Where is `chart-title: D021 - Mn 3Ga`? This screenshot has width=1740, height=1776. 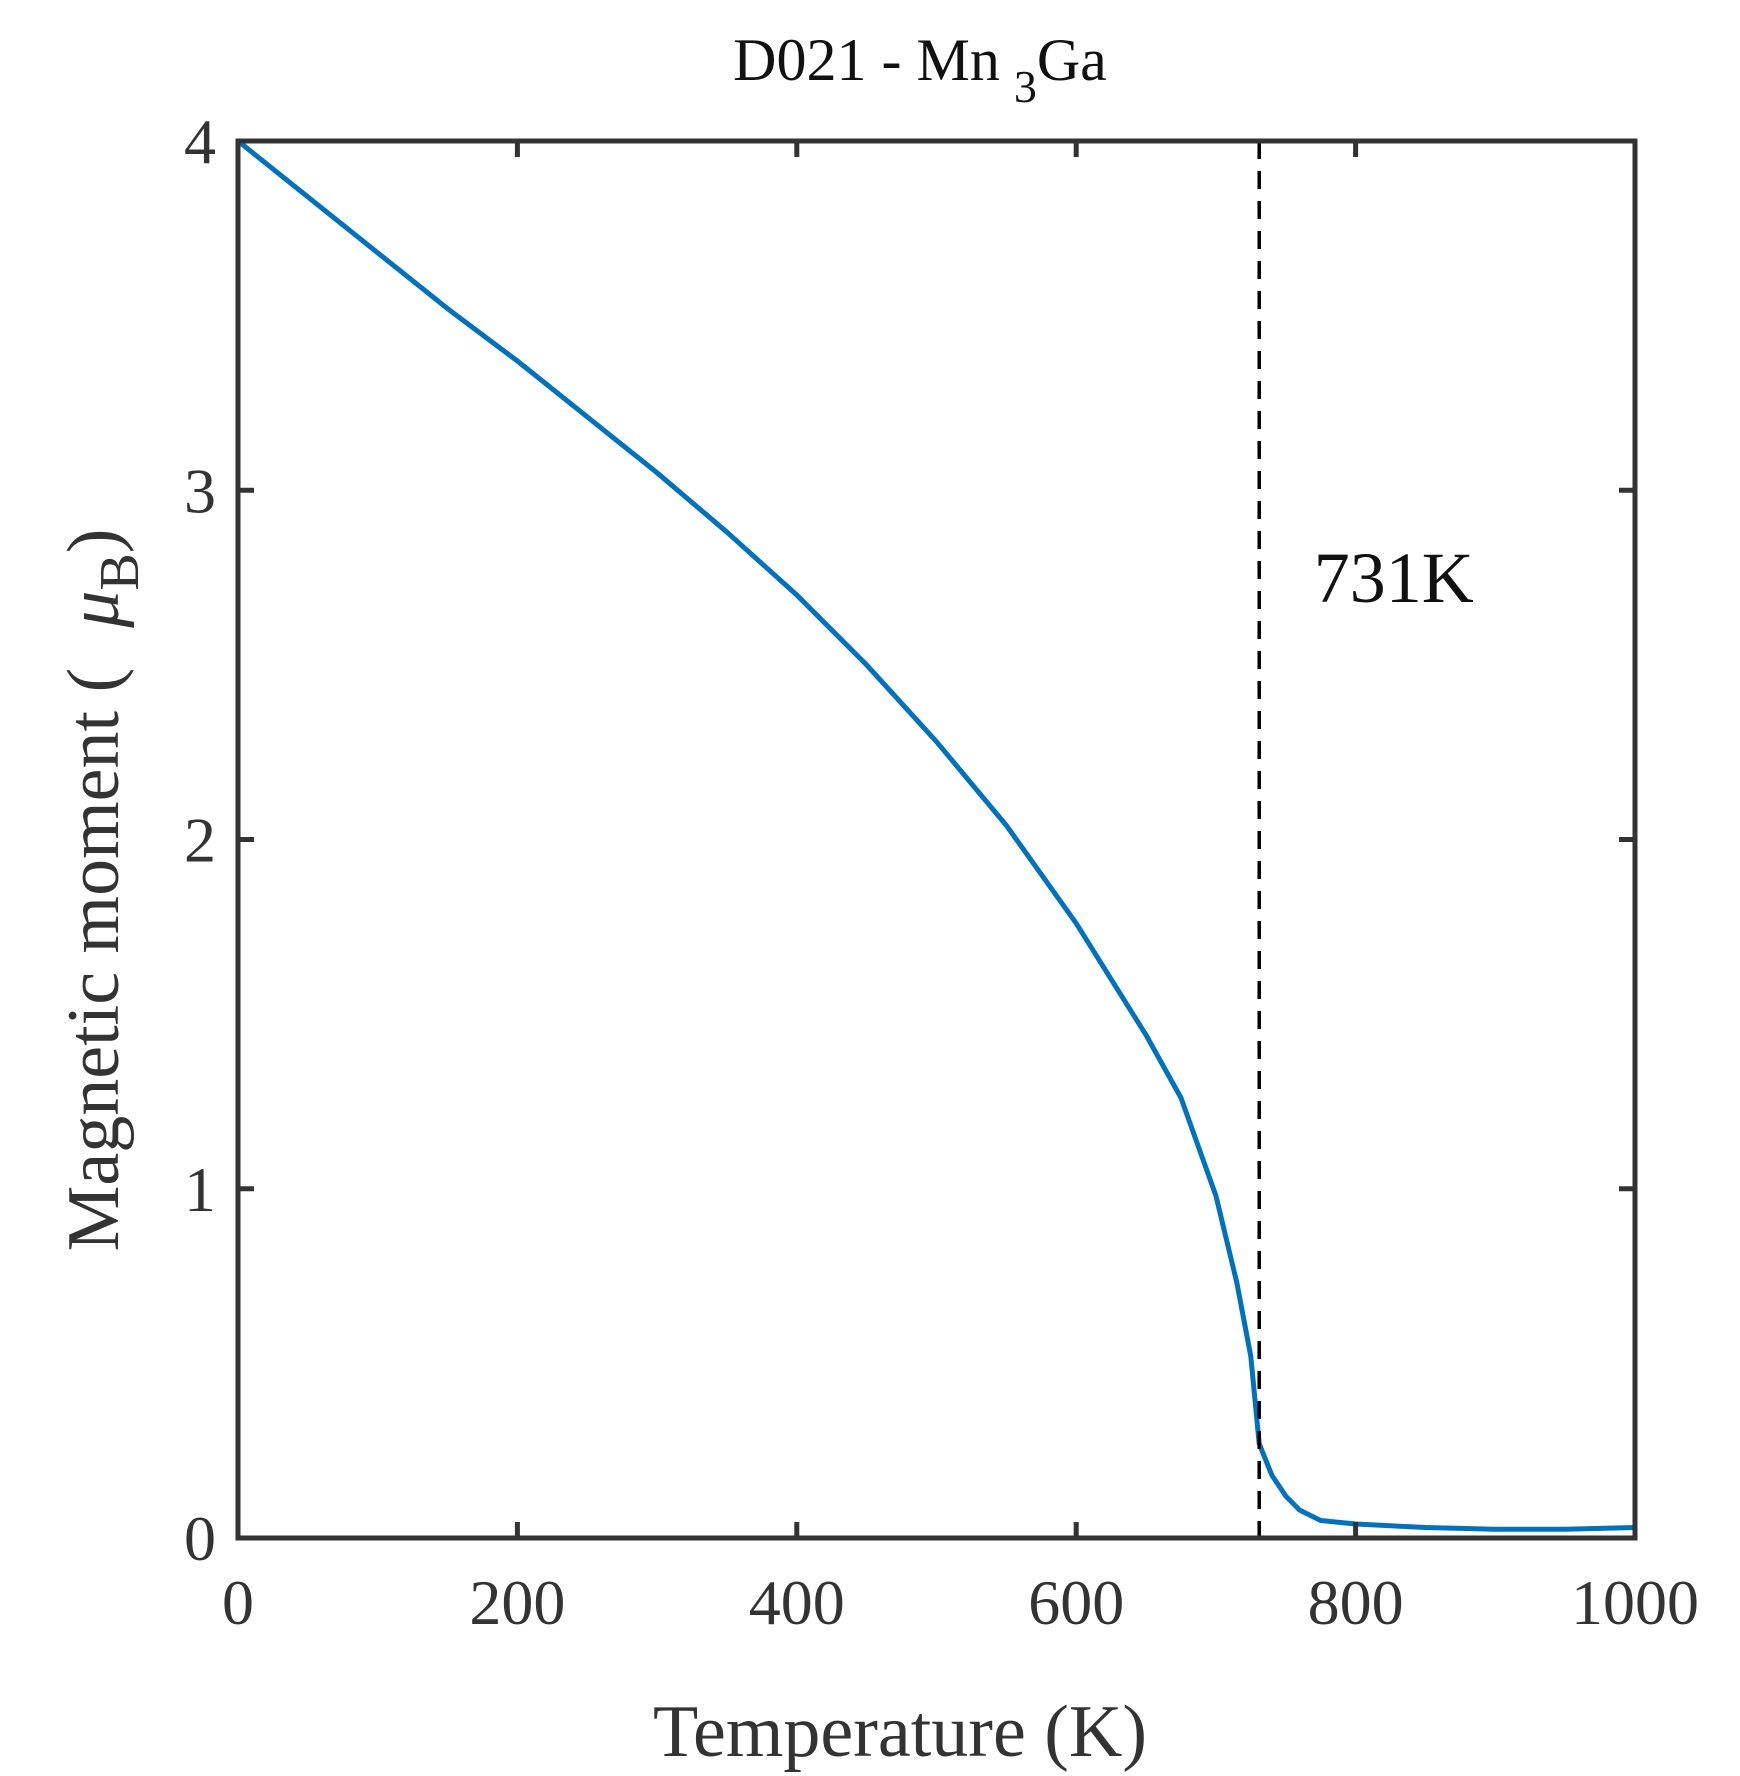
chart-title: D021 - Mn 3Ga is located at coordinates (920, 69).